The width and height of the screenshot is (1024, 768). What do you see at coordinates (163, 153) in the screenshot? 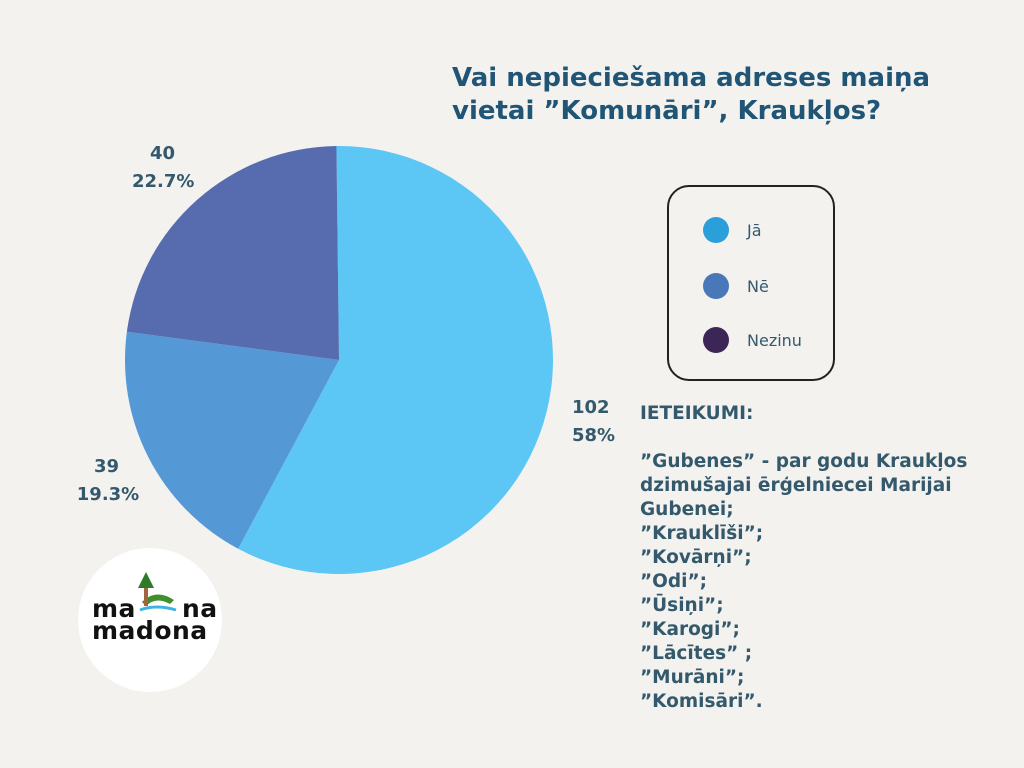
I see `label-nezinu-value: 40` at bounding box center [163, 153].